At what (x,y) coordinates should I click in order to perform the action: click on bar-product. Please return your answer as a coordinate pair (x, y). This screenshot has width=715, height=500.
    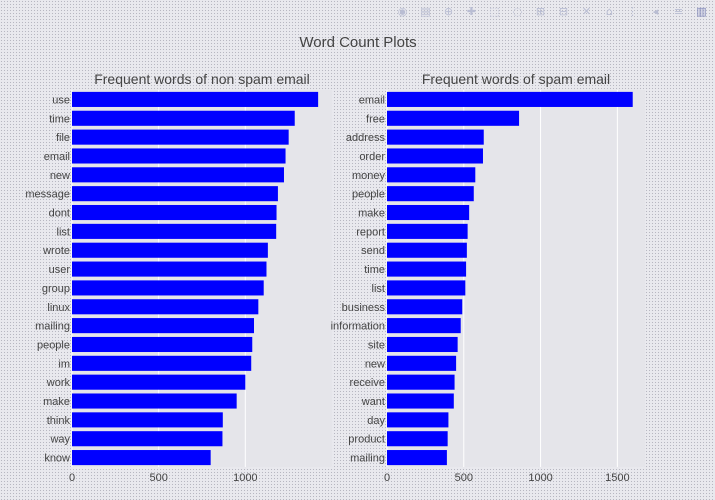
    Looking at the image, I should click on (417, 439).